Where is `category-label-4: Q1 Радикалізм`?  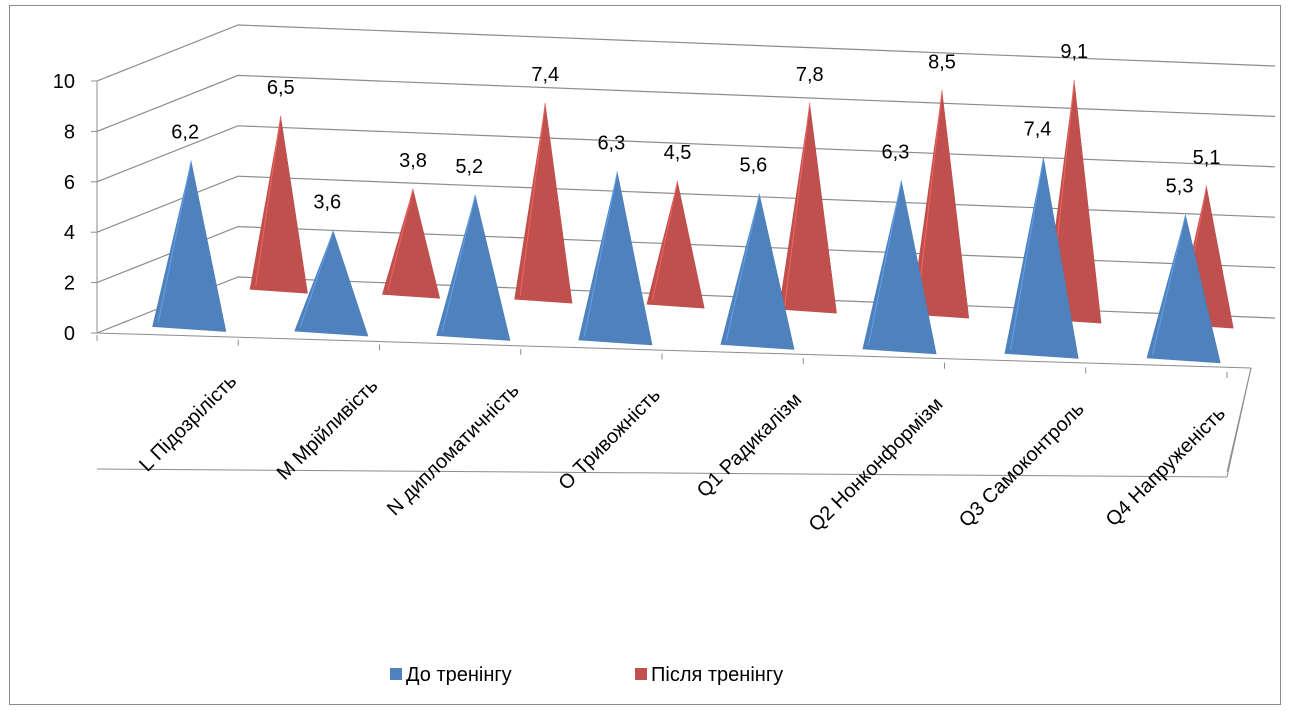
category-label-4: Q1 Радикалізм is located at coordinates (749, 445).